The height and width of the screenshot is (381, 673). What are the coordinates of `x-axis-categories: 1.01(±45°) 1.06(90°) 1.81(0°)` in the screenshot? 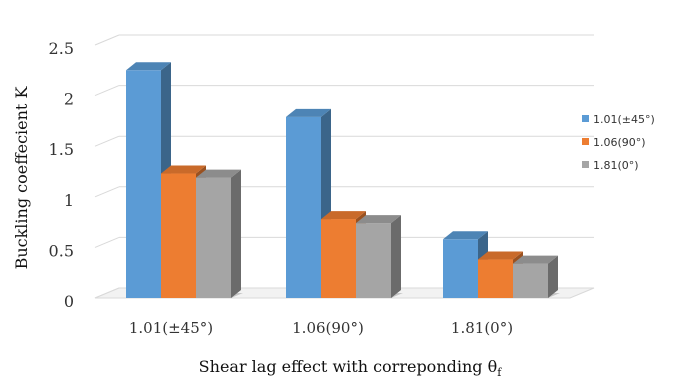 It's located at (321, 328).